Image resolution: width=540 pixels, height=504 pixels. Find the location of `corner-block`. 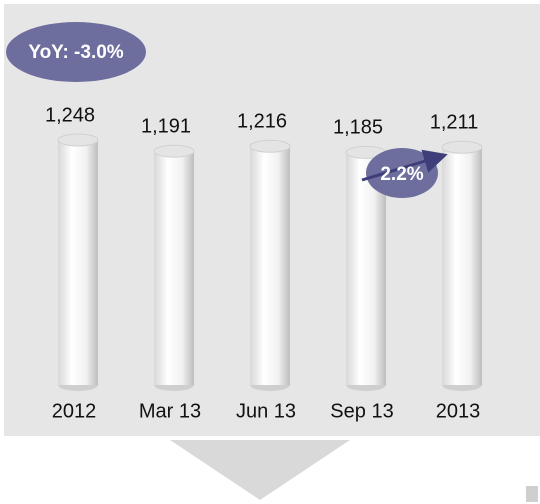

corner-block is located at coordinates (532, 494).